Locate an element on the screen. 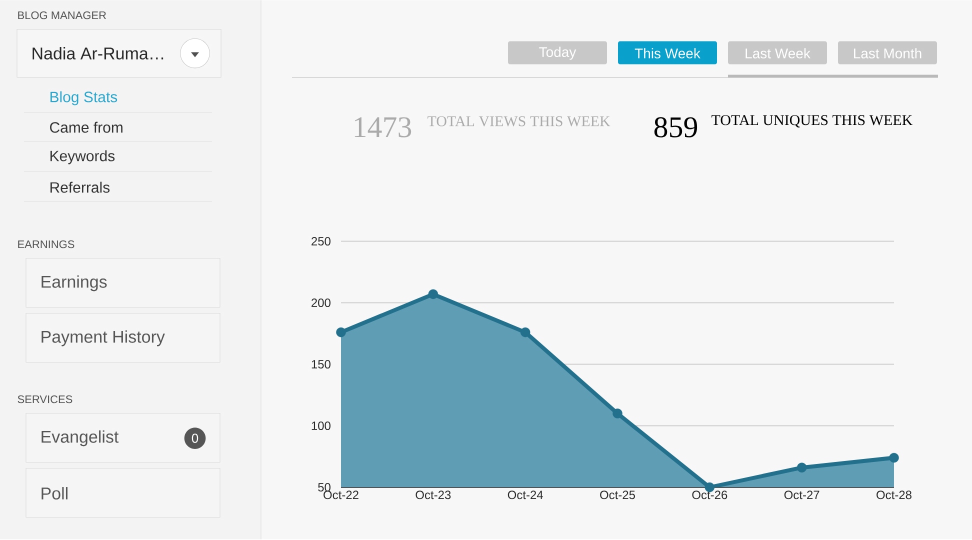  y-tick-label: 100 is located at coordinates (321, 426).